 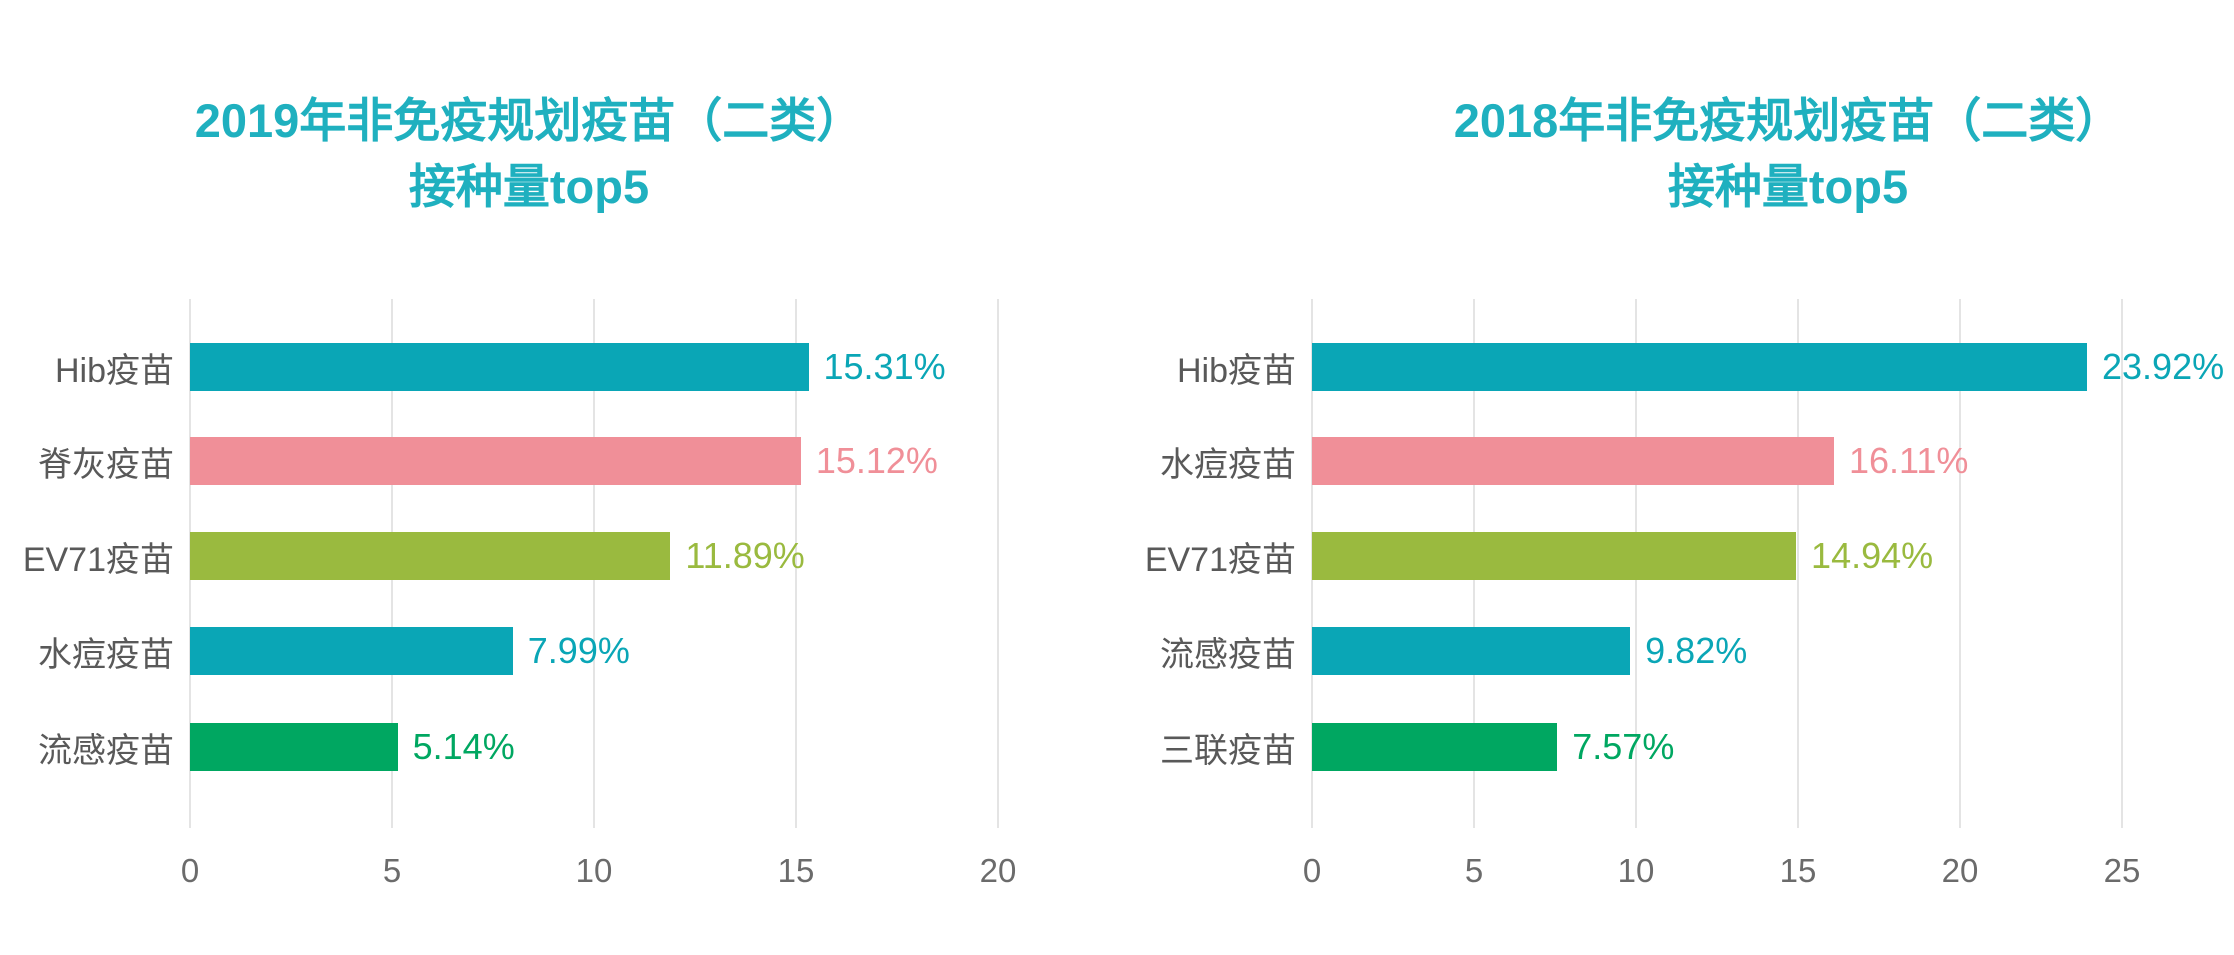 What do you see at coordinates (745, 555) in the screenshot?
I see `value-label: 11.89%` at bounding box center [745, 555].